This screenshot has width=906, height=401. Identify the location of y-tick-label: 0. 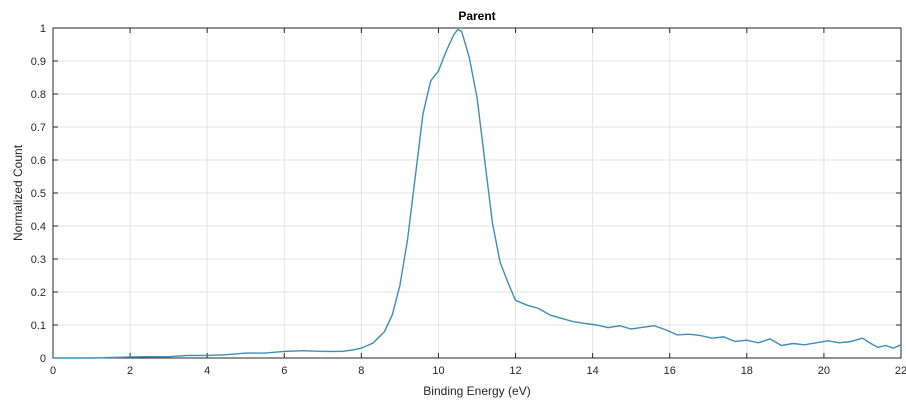
(43, 359).